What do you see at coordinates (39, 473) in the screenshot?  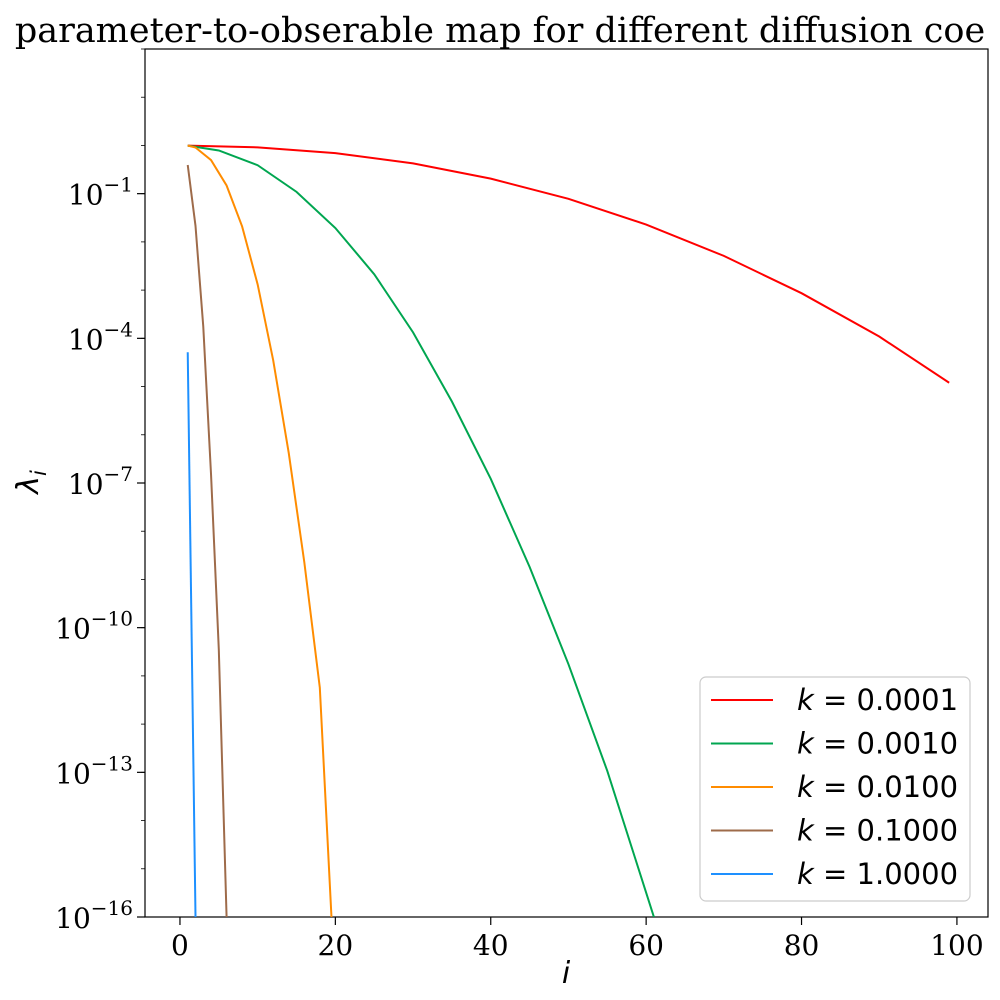 I see `y-axis-label-subscript: i` at bounding box center [39, 473].